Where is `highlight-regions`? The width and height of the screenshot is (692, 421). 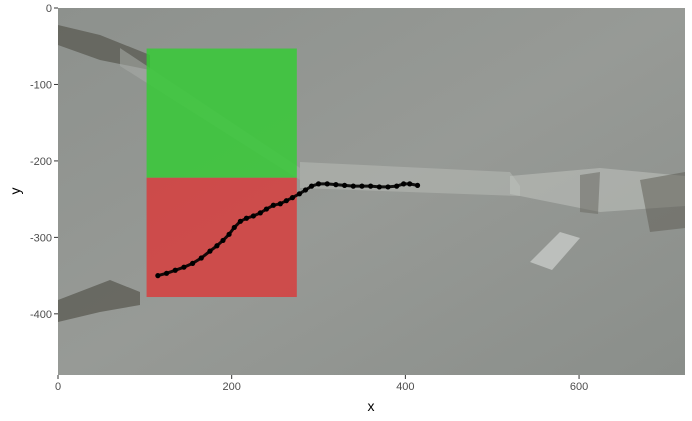 highlight-regions is located at coordinates (221, 173).